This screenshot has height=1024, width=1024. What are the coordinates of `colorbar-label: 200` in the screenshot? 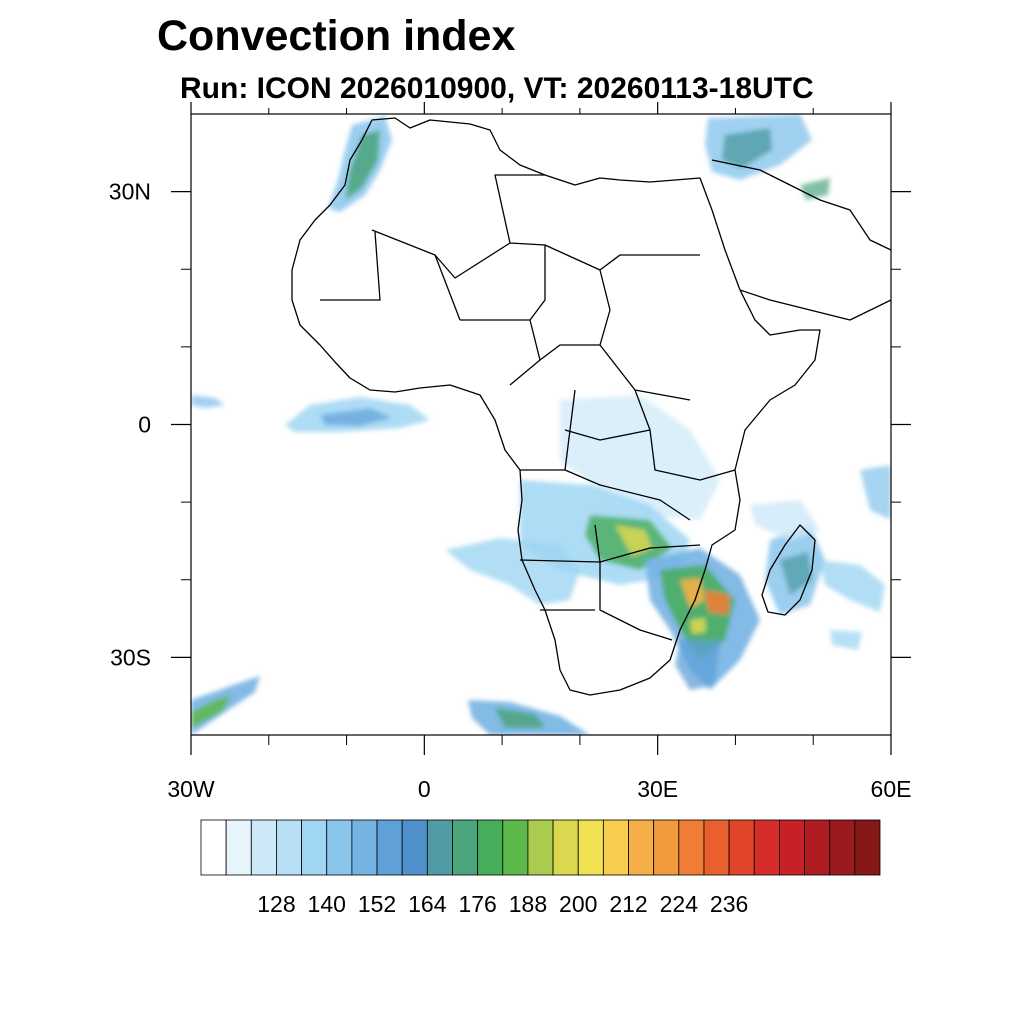 It's located at (578, 904).